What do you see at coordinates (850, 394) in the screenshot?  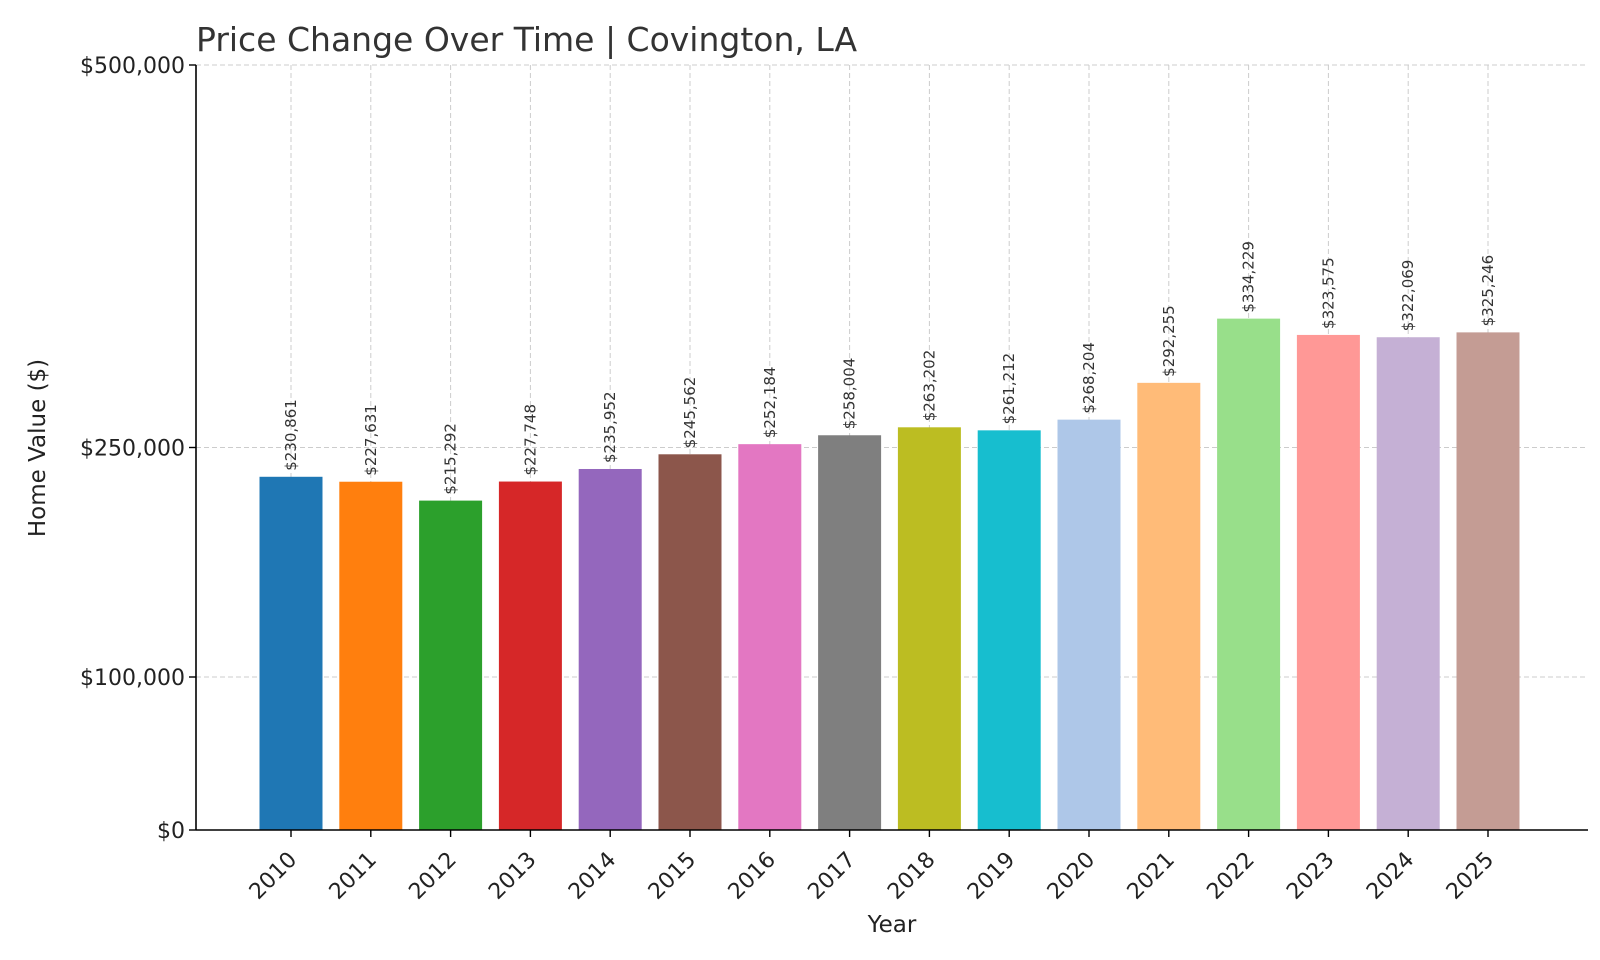 I see `data-label-2017: $258,004` at bounding box center [850, 394].